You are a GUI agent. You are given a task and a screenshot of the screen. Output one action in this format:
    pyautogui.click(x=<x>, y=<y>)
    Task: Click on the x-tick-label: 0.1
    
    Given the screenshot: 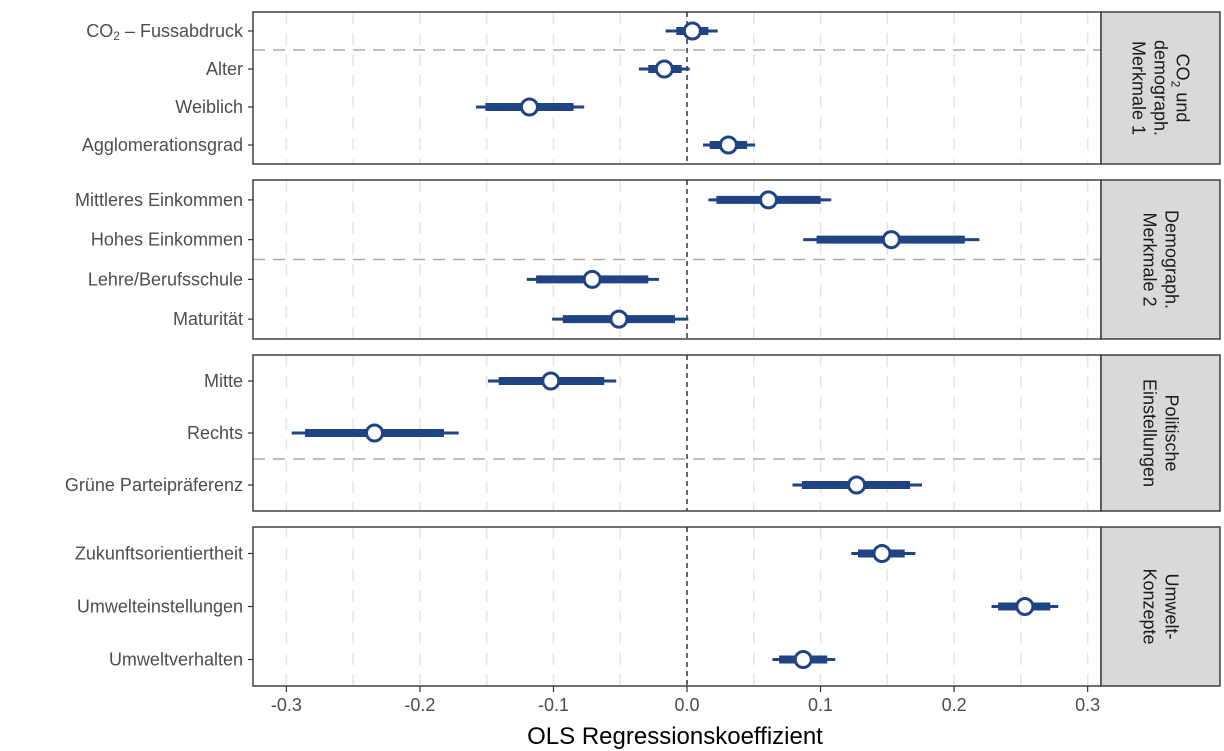 What is the action you would take?
    pyautogui.click(x=820, y=705)
    